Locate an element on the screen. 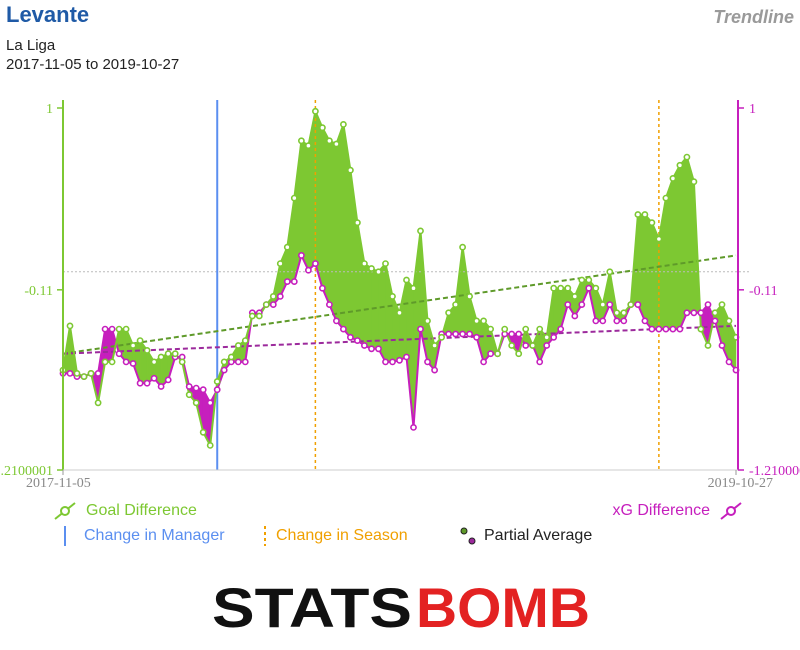  left-tick-label: -1.2100001 is located at coordinates (26, 471).